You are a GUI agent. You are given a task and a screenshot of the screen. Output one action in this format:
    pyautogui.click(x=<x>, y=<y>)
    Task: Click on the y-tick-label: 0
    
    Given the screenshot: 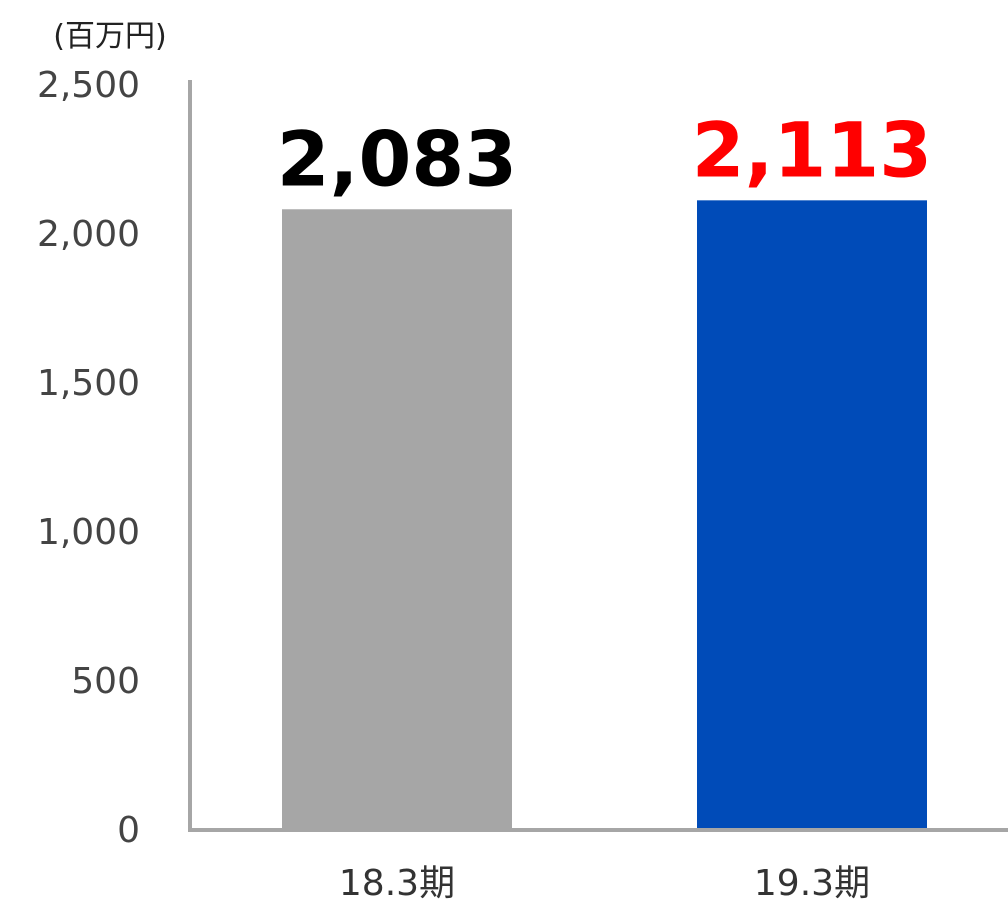 What is the action you would take?
    pyautogui.click(x=128, y=830)
    